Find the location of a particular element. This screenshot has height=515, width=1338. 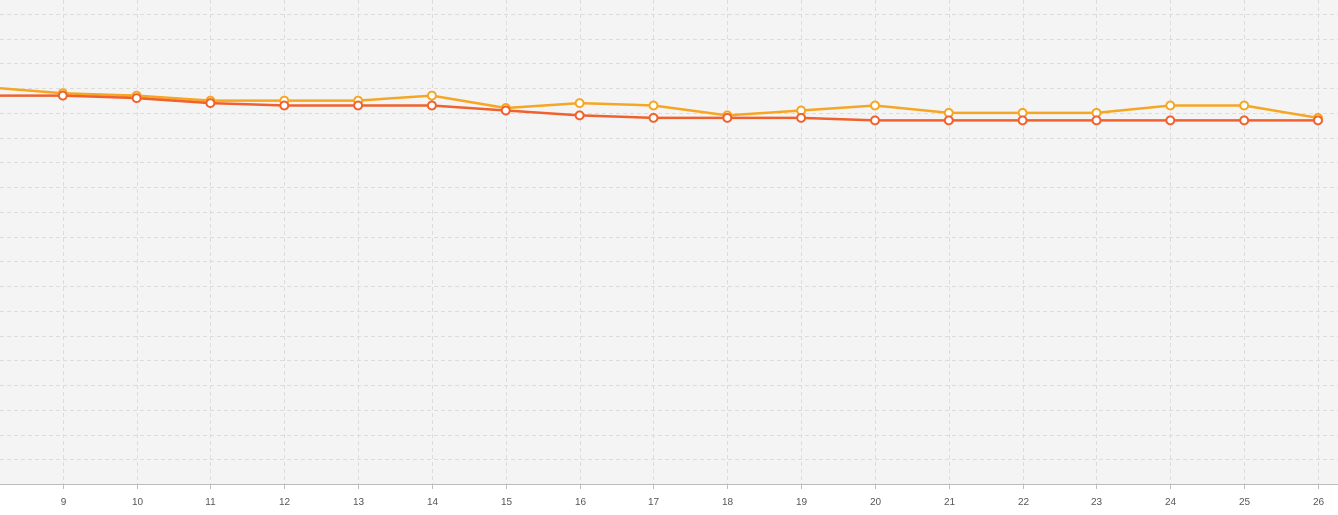

x-tick-label: 15 is located at coordinates (507, 502).